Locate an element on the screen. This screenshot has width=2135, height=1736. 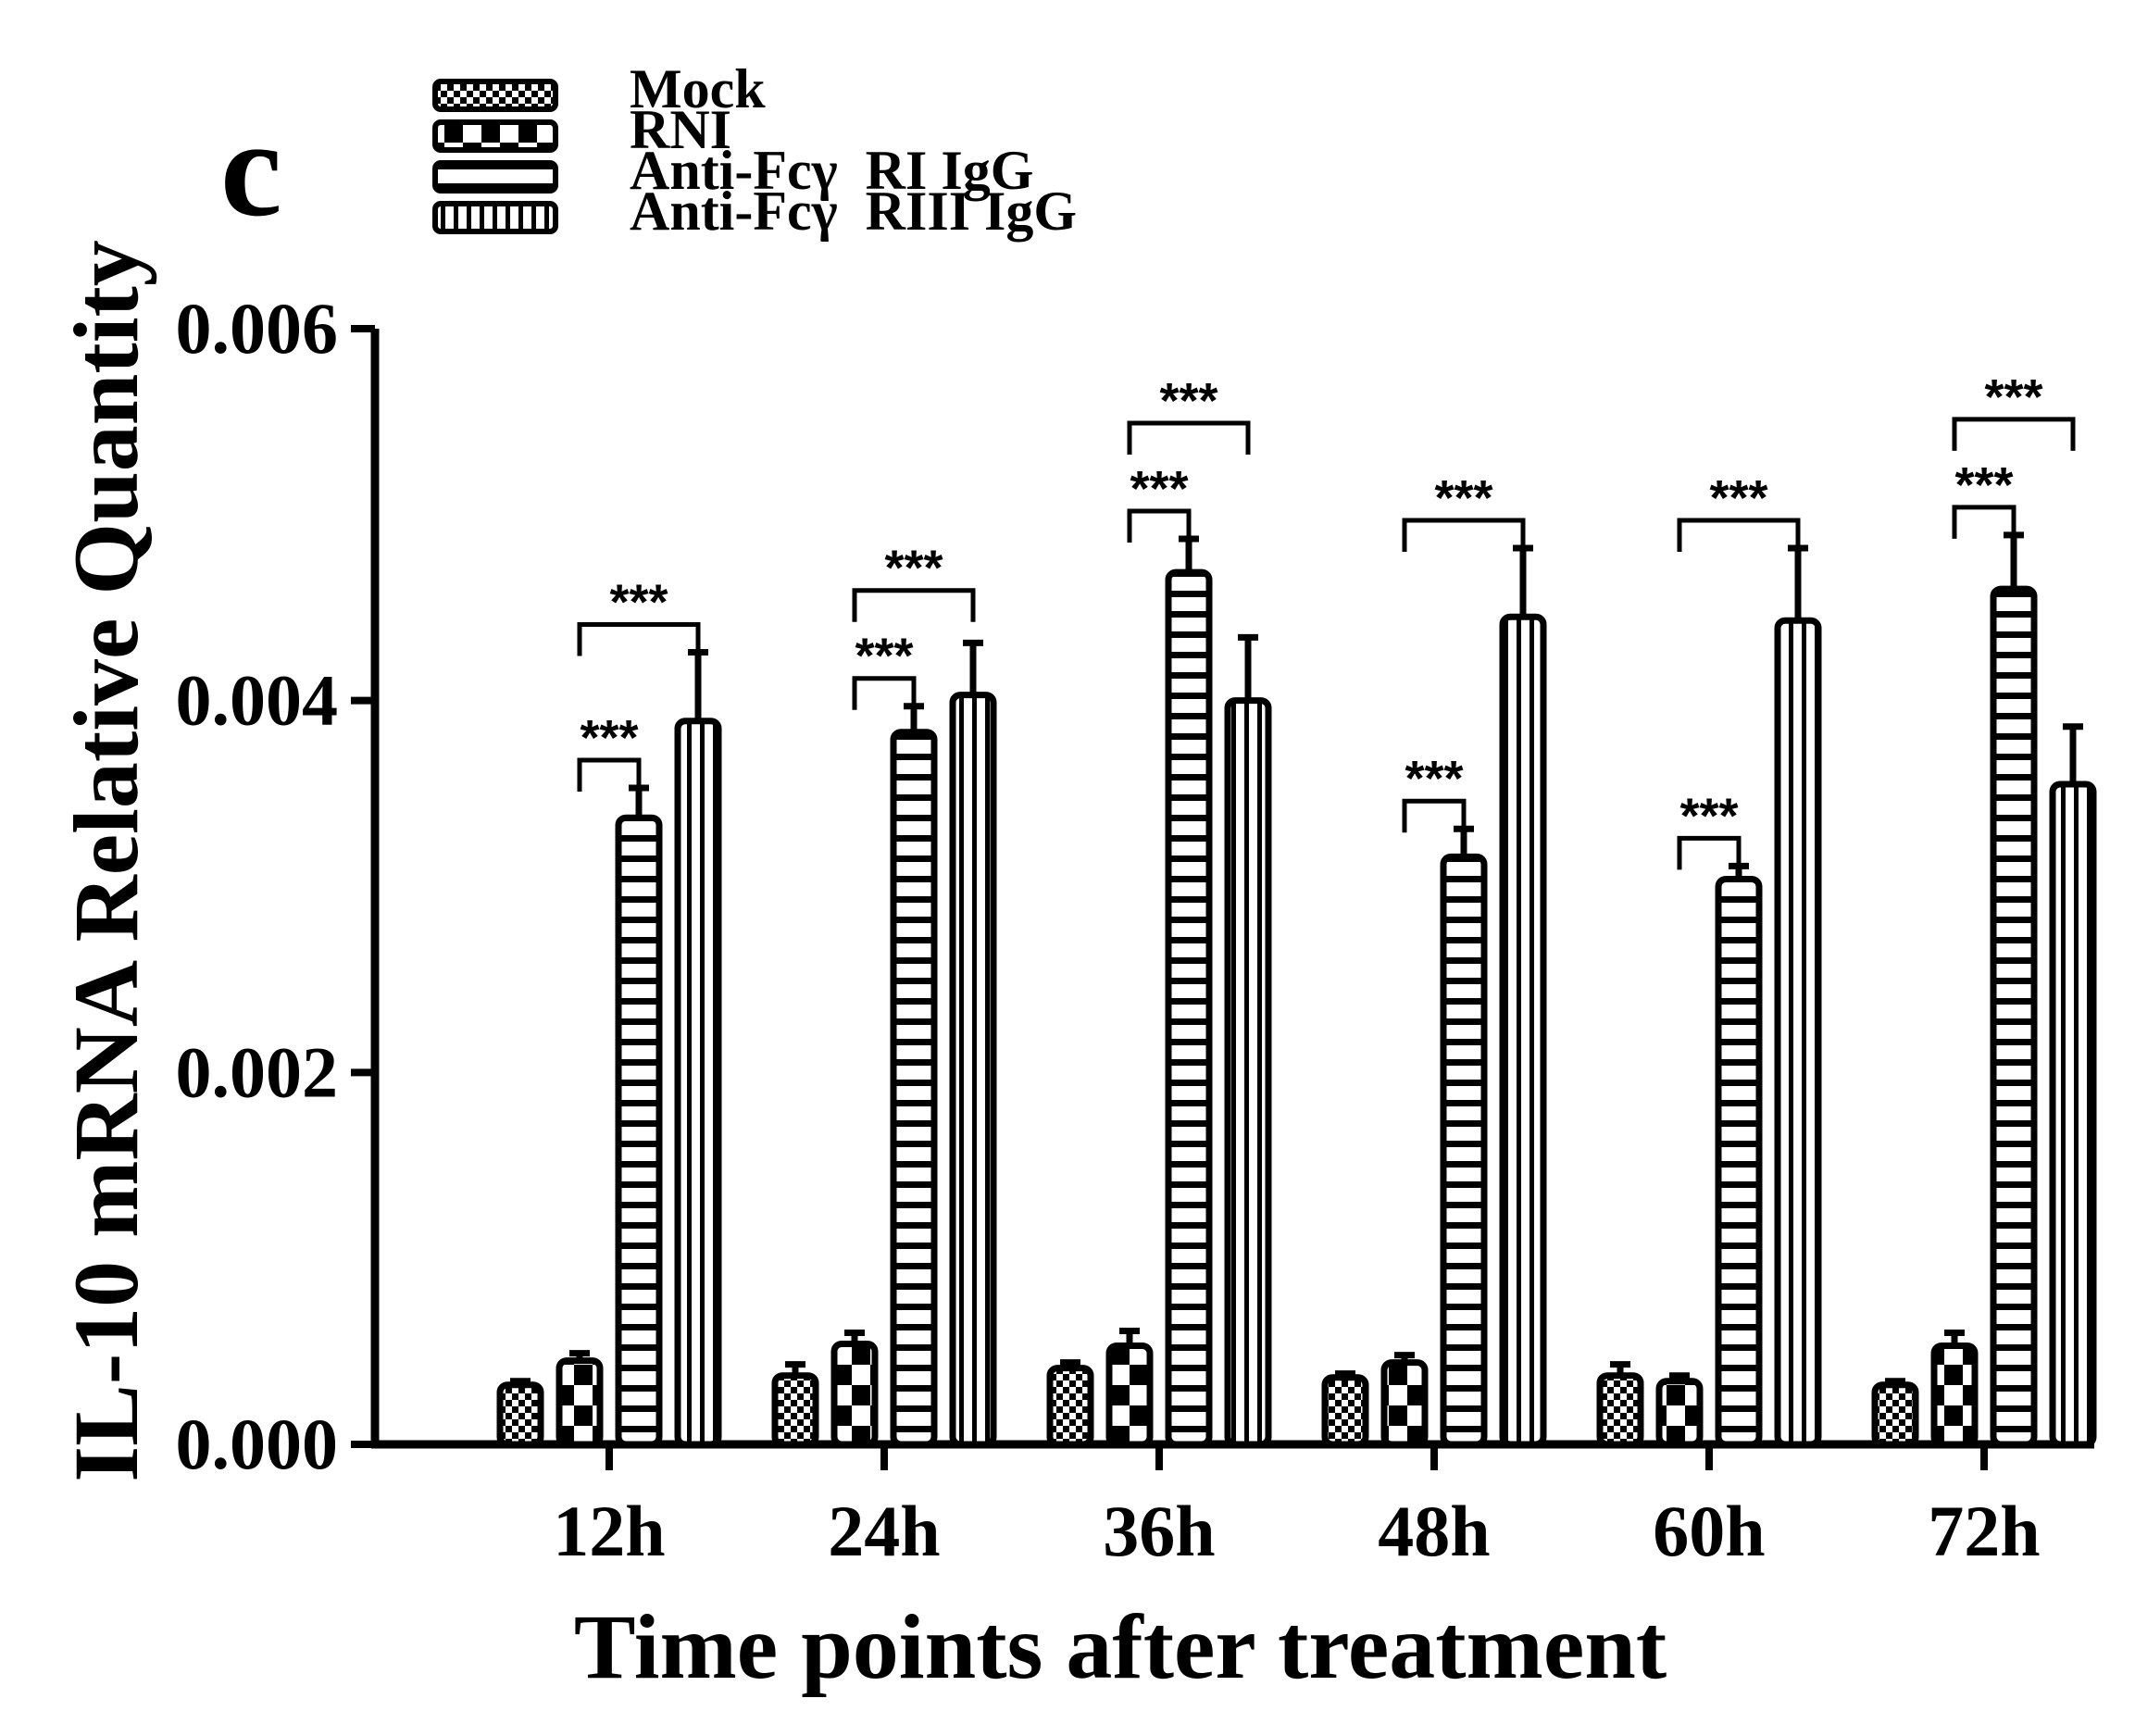
x-tick-label: 12h is located at coordinates (609, 1531).